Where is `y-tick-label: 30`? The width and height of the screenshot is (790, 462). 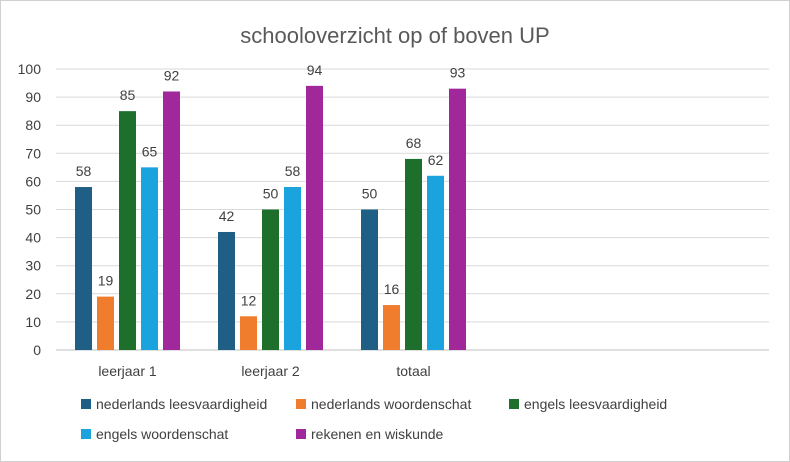 y-tick-label: 30 is located at coordinates (33, 266).